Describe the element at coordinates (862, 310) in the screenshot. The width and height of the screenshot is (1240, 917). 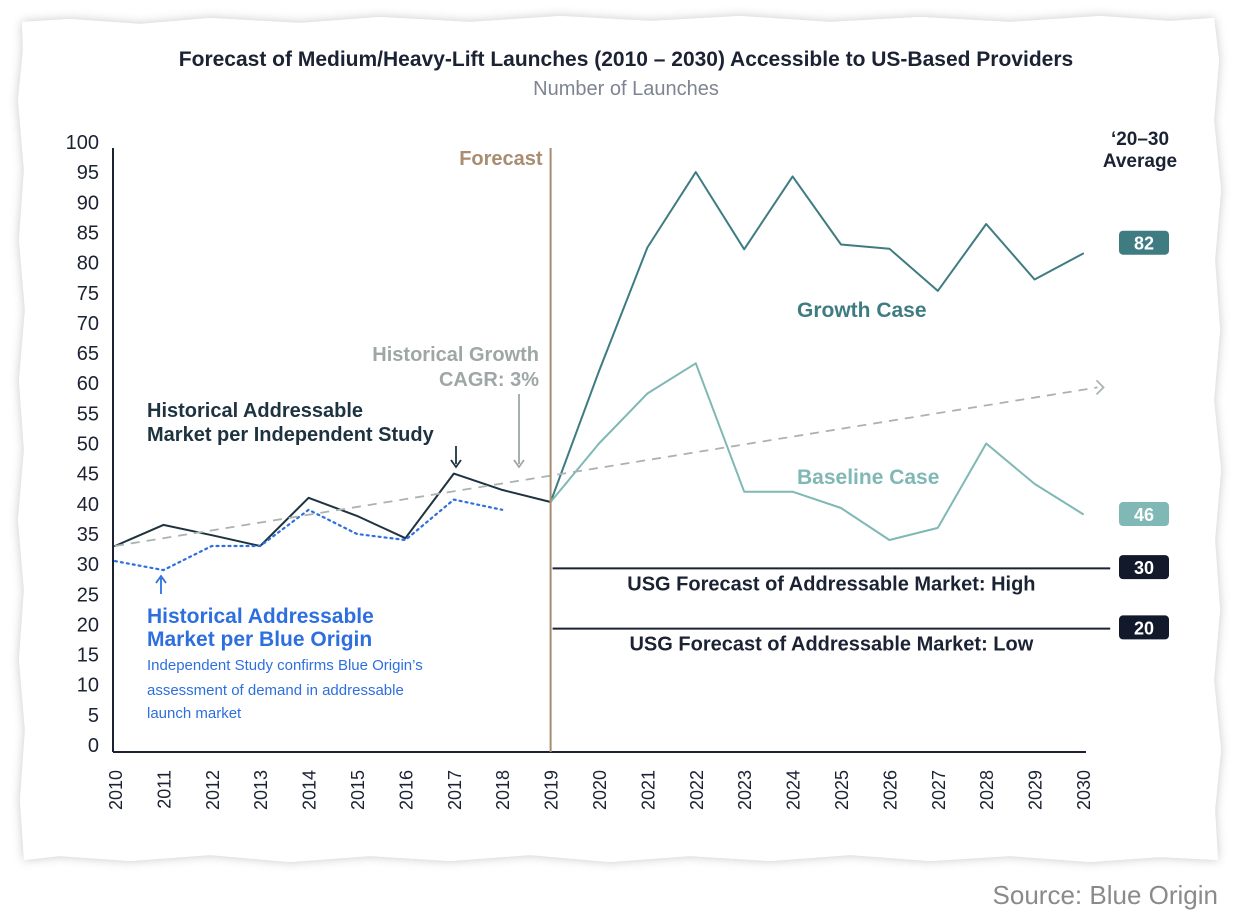
I see `growth-case-label: Growth Case` at that location.